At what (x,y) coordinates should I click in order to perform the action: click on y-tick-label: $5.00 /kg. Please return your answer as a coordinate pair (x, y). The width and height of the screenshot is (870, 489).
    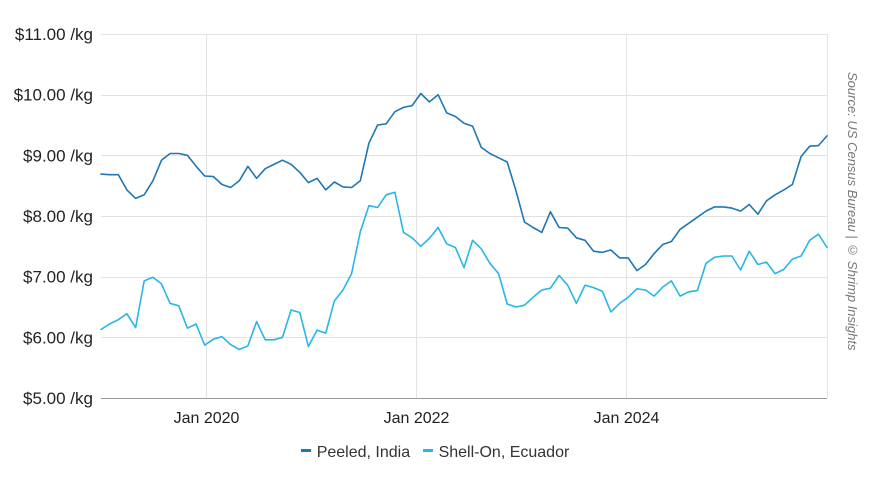
    Looking at the image, I should click on (58, 398).